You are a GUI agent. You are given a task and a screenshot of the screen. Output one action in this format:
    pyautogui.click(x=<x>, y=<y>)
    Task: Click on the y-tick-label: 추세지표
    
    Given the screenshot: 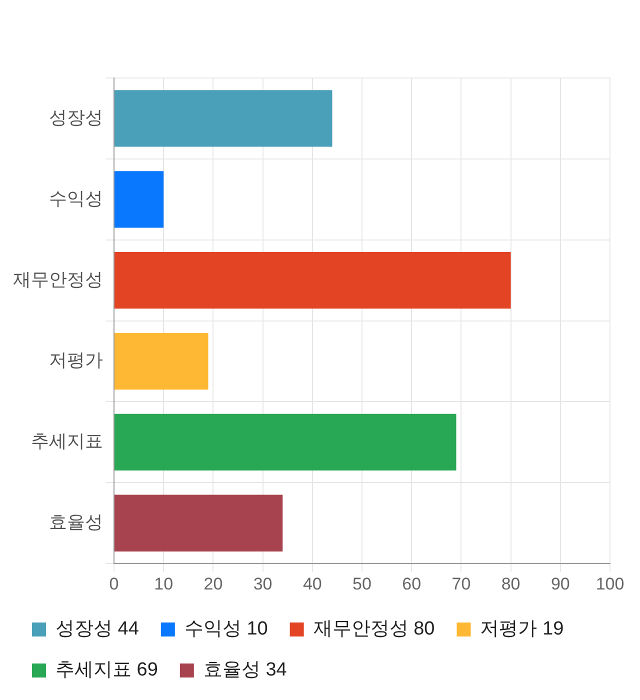 What is the action you would take?
    pyautogui.click(x=67, y=441)
    